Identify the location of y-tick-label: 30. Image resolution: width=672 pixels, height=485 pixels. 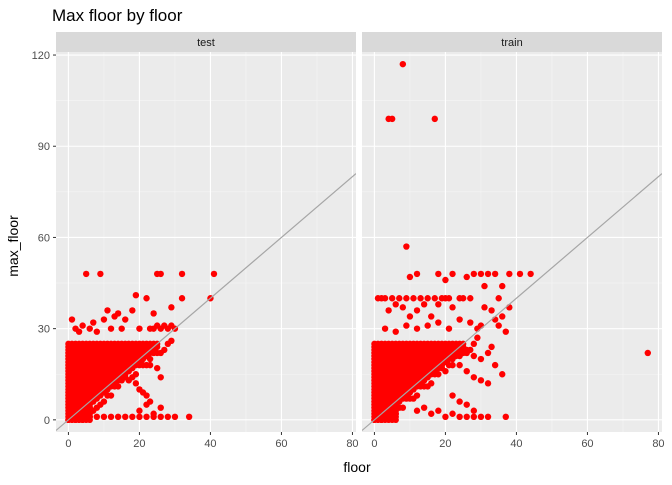
(44, 330).